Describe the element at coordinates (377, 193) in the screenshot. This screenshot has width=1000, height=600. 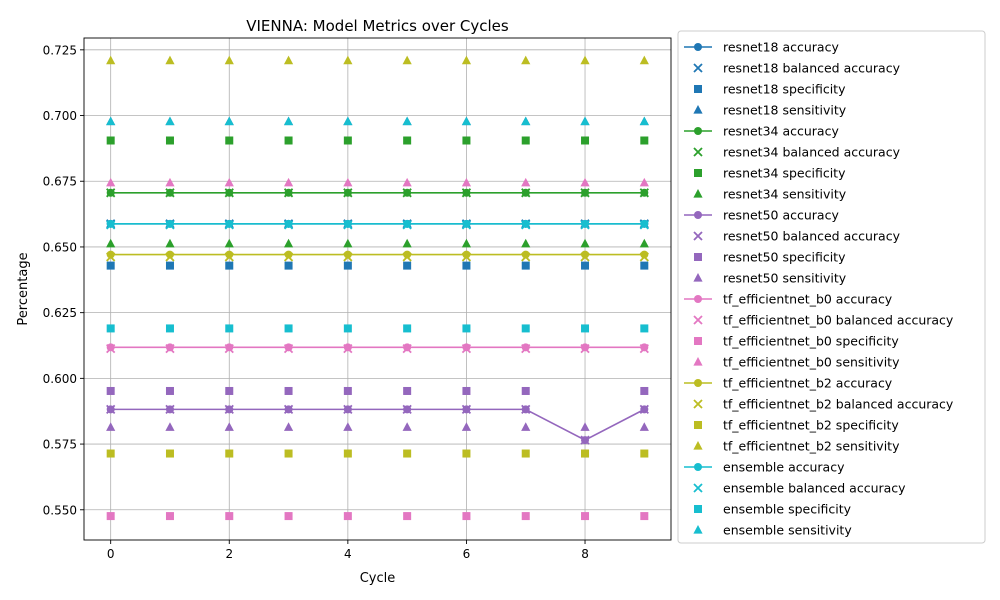
I see `series-resnet34-balanced-accuracy` at that location.